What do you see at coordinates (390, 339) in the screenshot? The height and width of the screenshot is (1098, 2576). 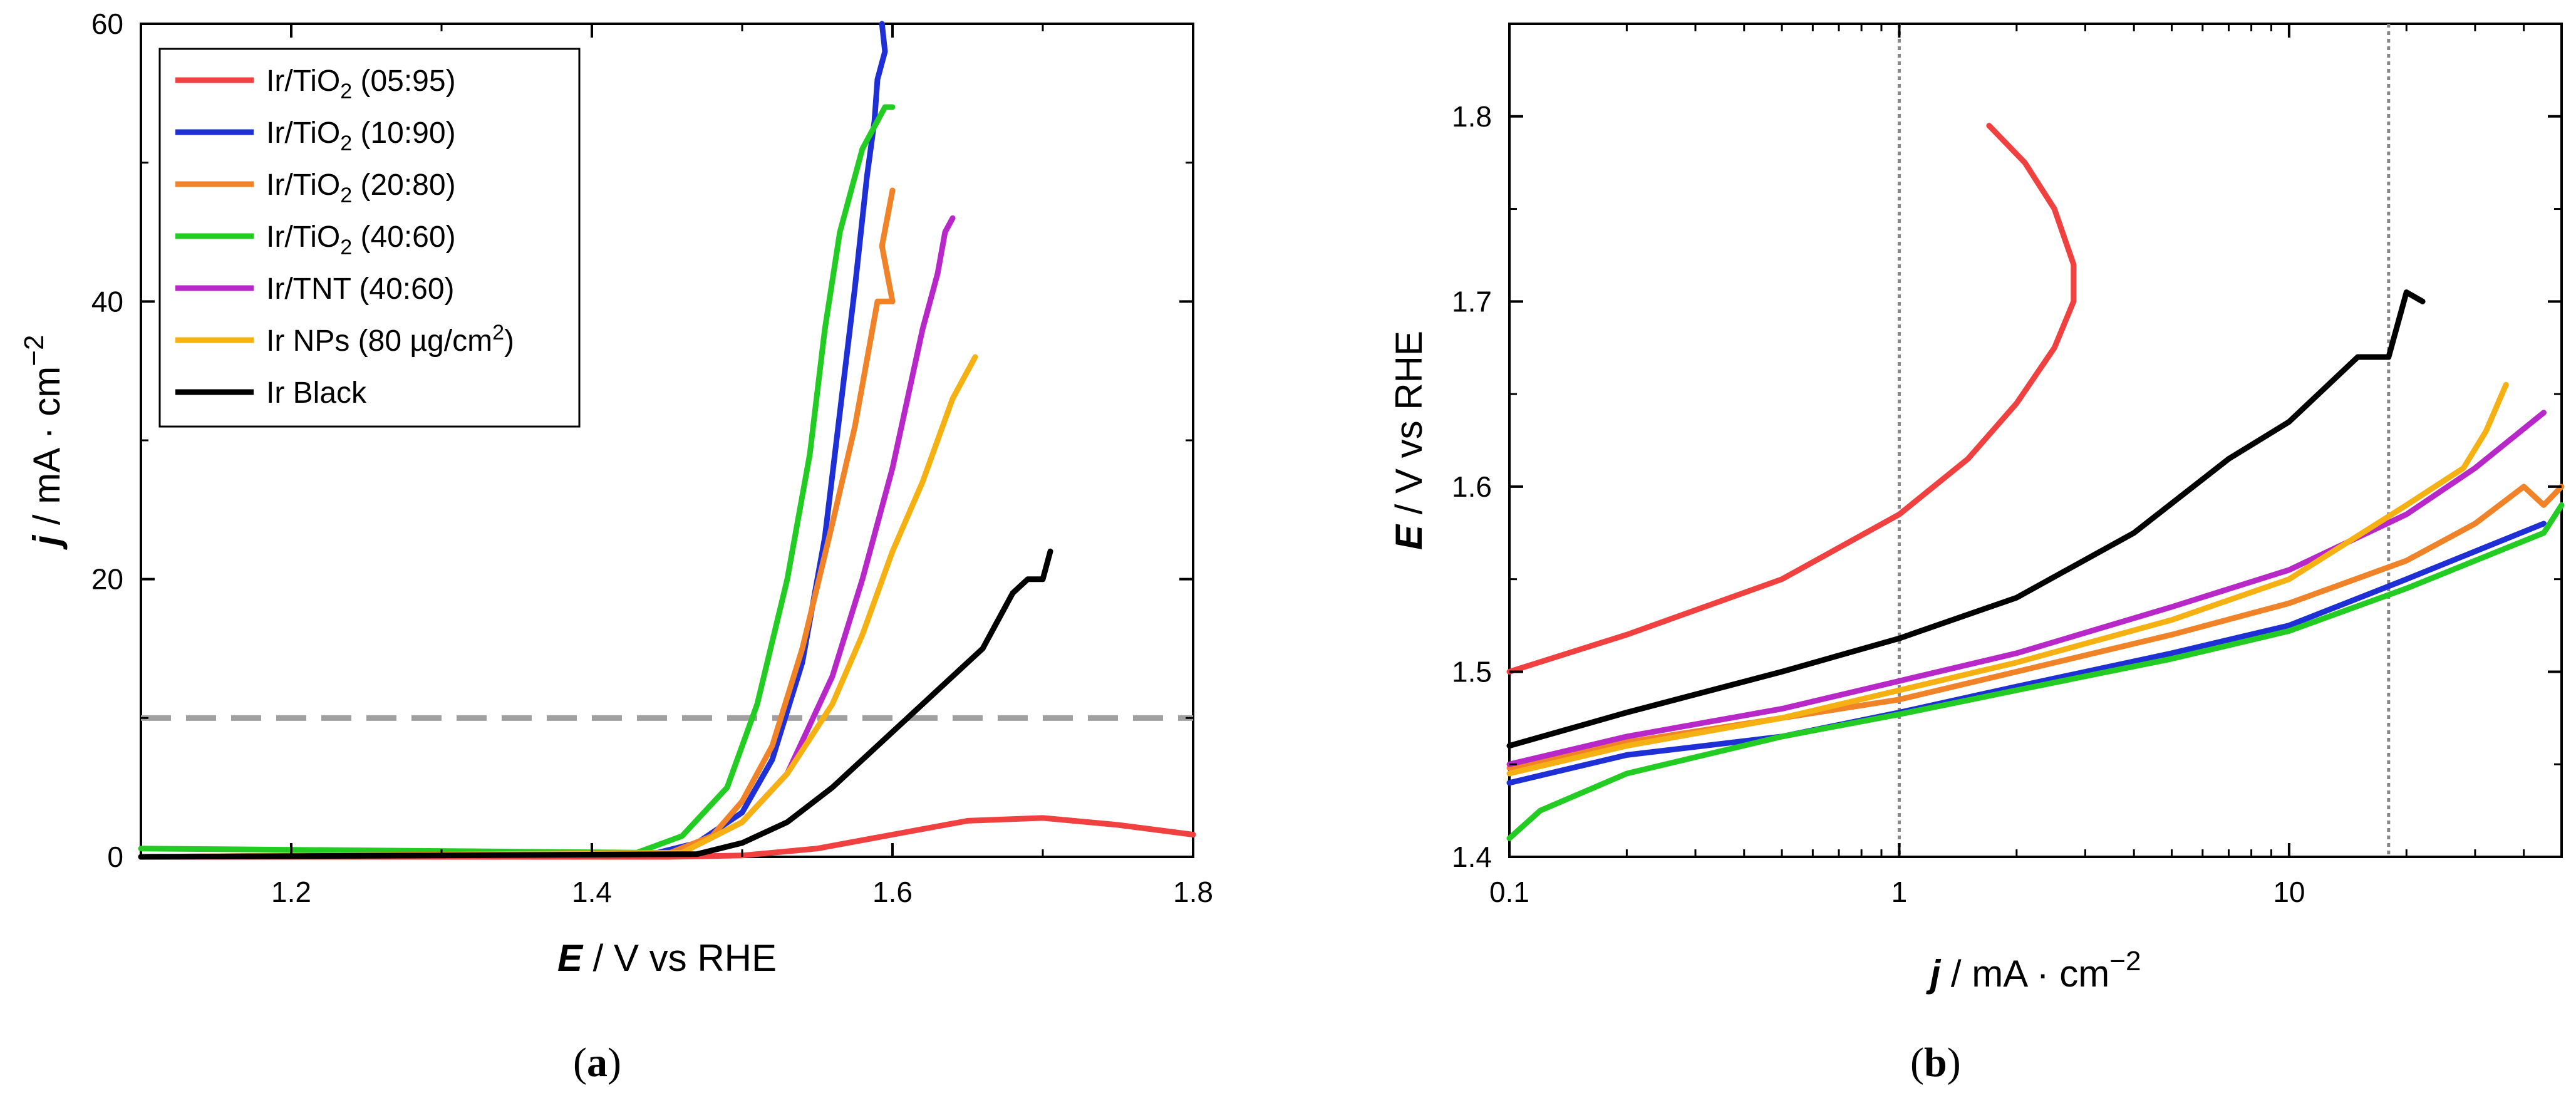 I see `legend-label-ir_nps: Ir NPs (80 µg/cm2)` at bounding box center [390, 339].